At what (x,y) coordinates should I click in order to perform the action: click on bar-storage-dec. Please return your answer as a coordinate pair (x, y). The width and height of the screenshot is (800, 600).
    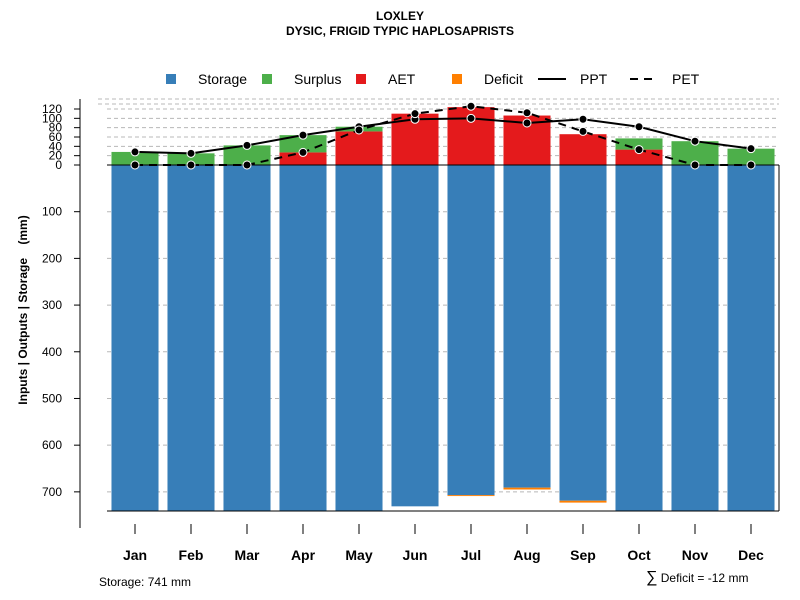
    Looking at the image, I should click on (751, 338).